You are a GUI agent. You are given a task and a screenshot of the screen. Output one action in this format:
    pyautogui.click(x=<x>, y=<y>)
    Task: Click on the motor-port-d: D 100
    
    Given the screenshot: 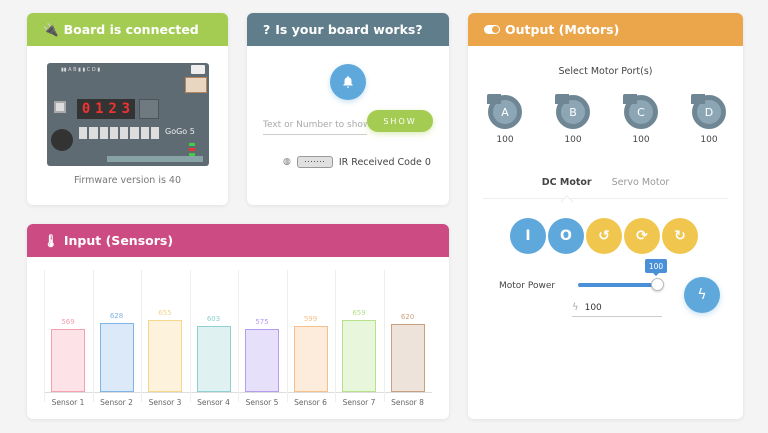 What is the action you would take?
    pyautogui.click(x=709, y=119)
    